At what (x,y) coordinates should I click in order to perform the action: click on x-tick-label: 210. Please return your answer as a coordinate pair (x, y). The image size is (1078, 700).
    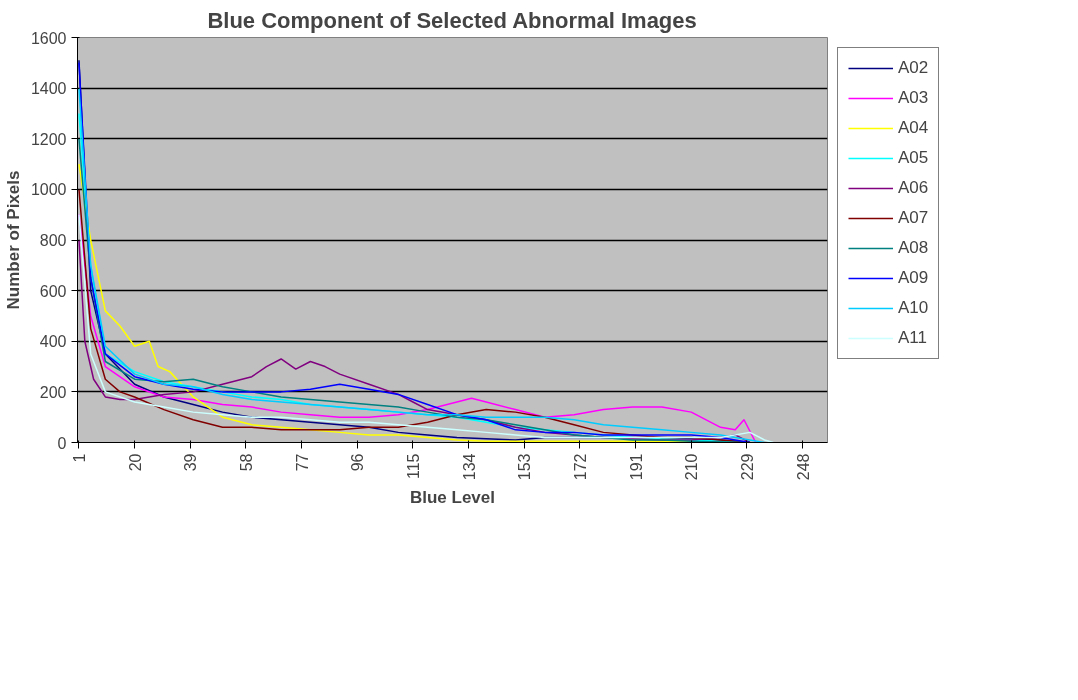
    Looking at the image, I should click on (692, 467).